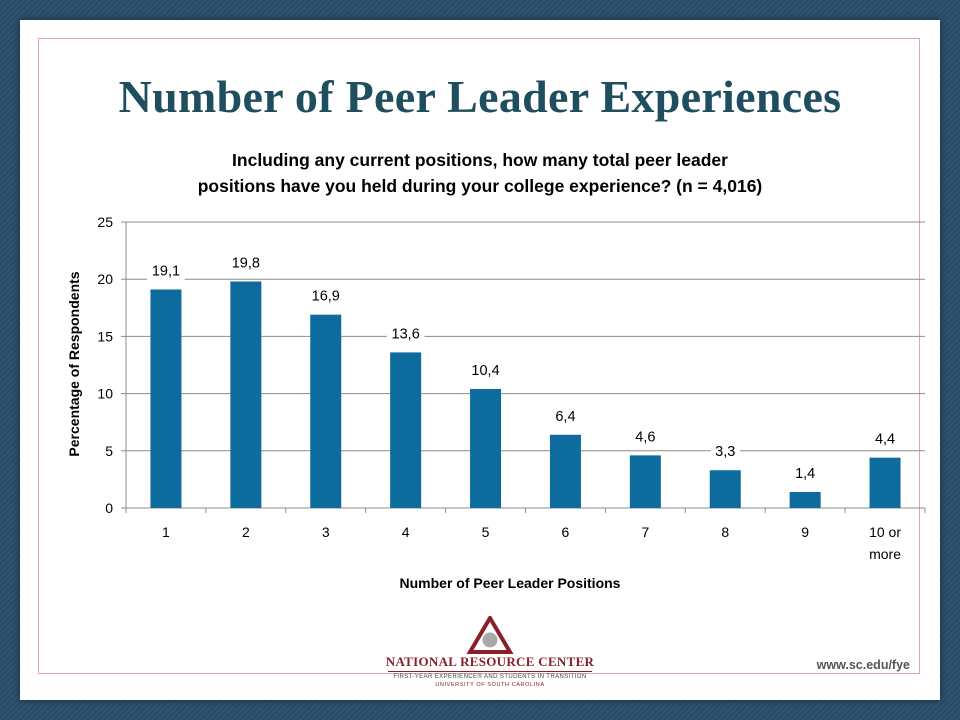 This screenshot has width=960, height=720. I want to click on data-label: 16,9, so click(326, 297).